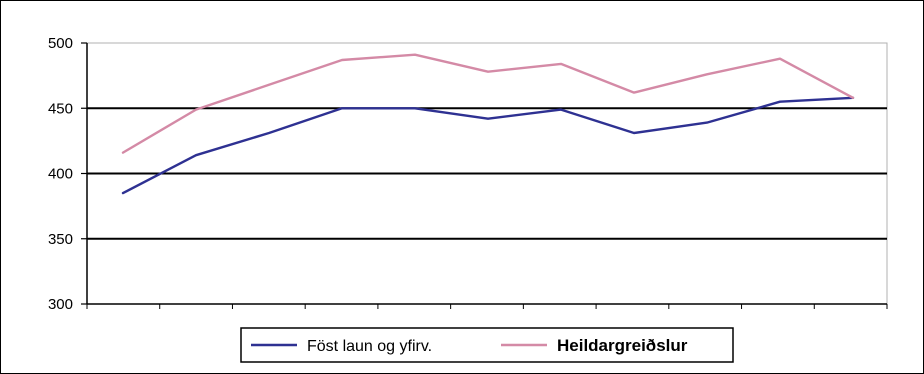 This screenshot has height=374, width=924. Describe the element at coordinates (622, 345) in the screenshot. I see `legend-label-2: Heildargreiðslur` at that location.